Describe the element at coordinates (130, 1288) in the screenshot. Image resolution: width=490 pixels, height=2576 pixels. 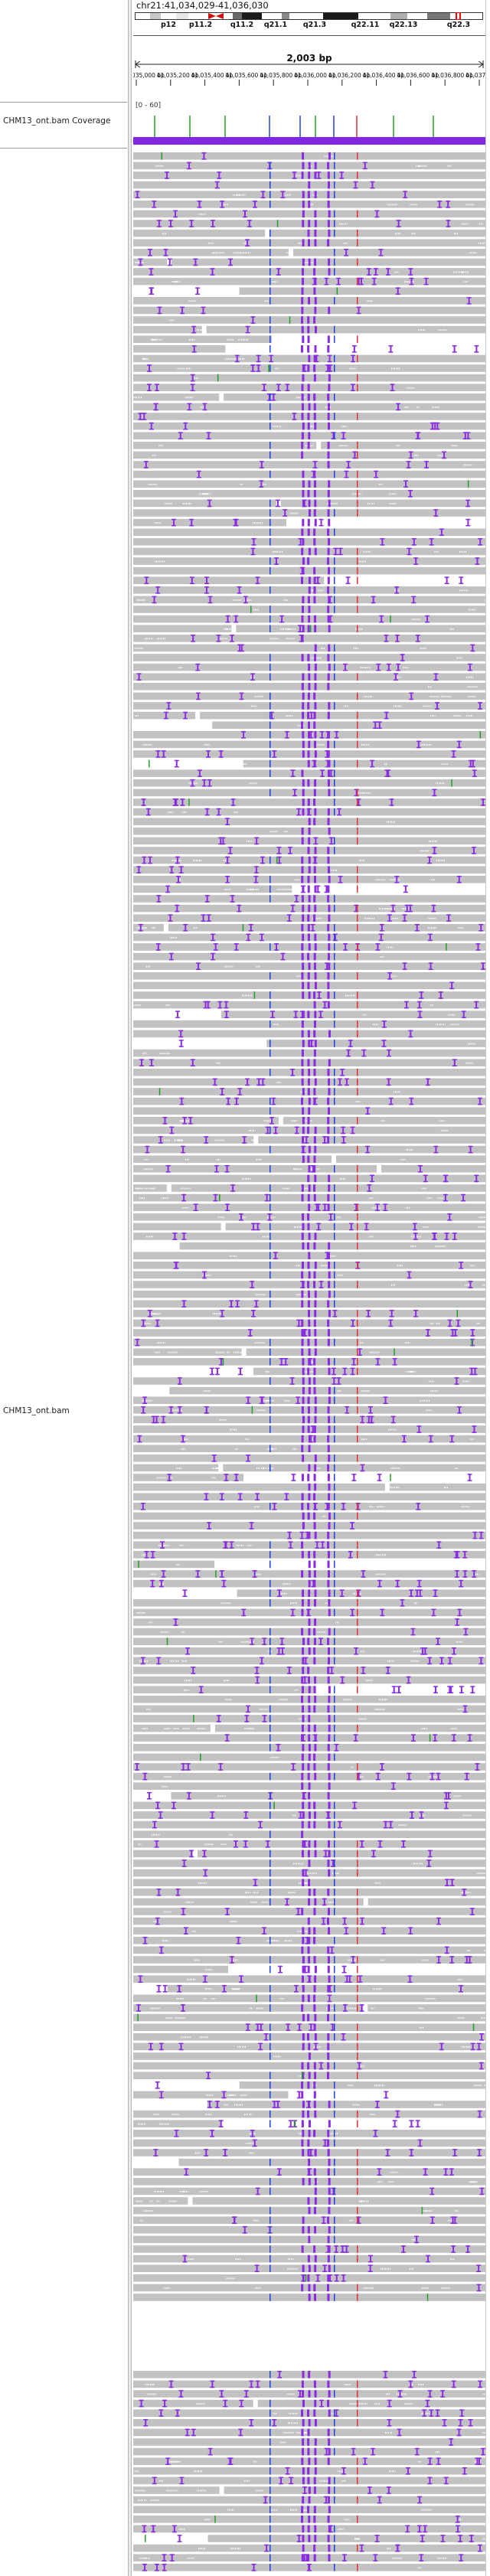
I see `panel-splitter` at that location.